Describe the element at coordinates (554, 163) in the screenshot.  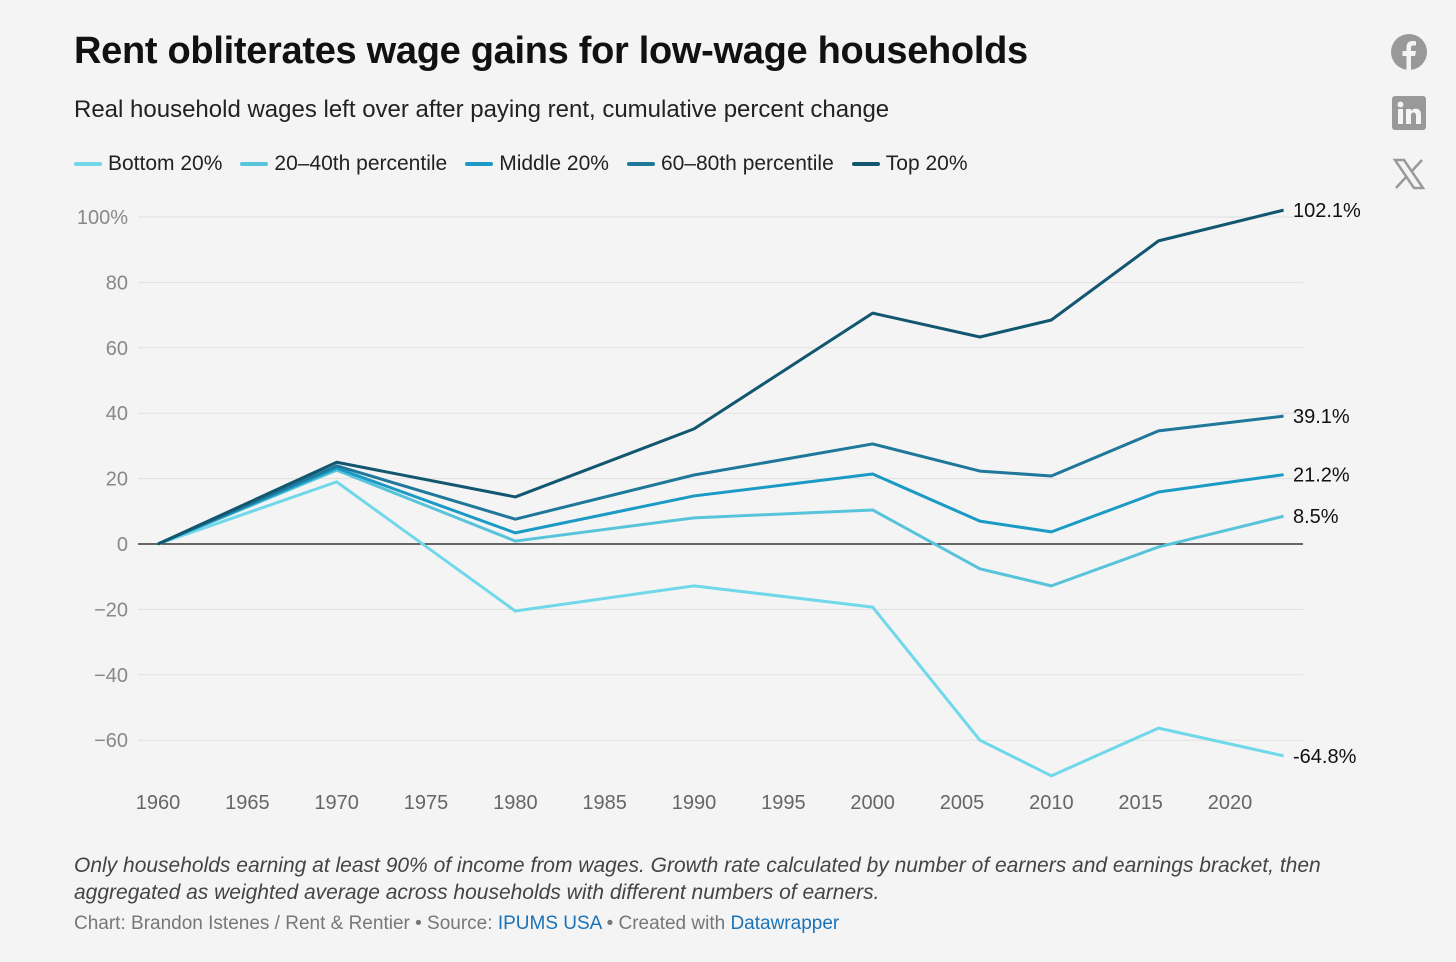
I see `legend-label: Middle 20%` at that location.